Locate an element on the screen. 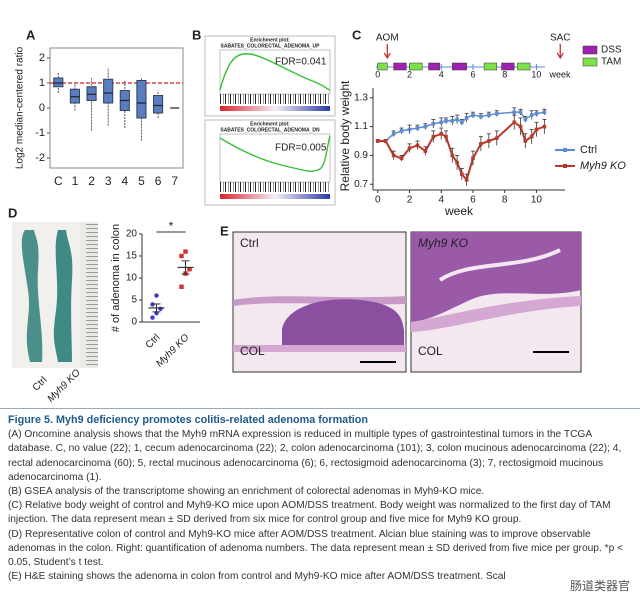  y-tick-label: 0.7 is located at coordinates (361, 184).